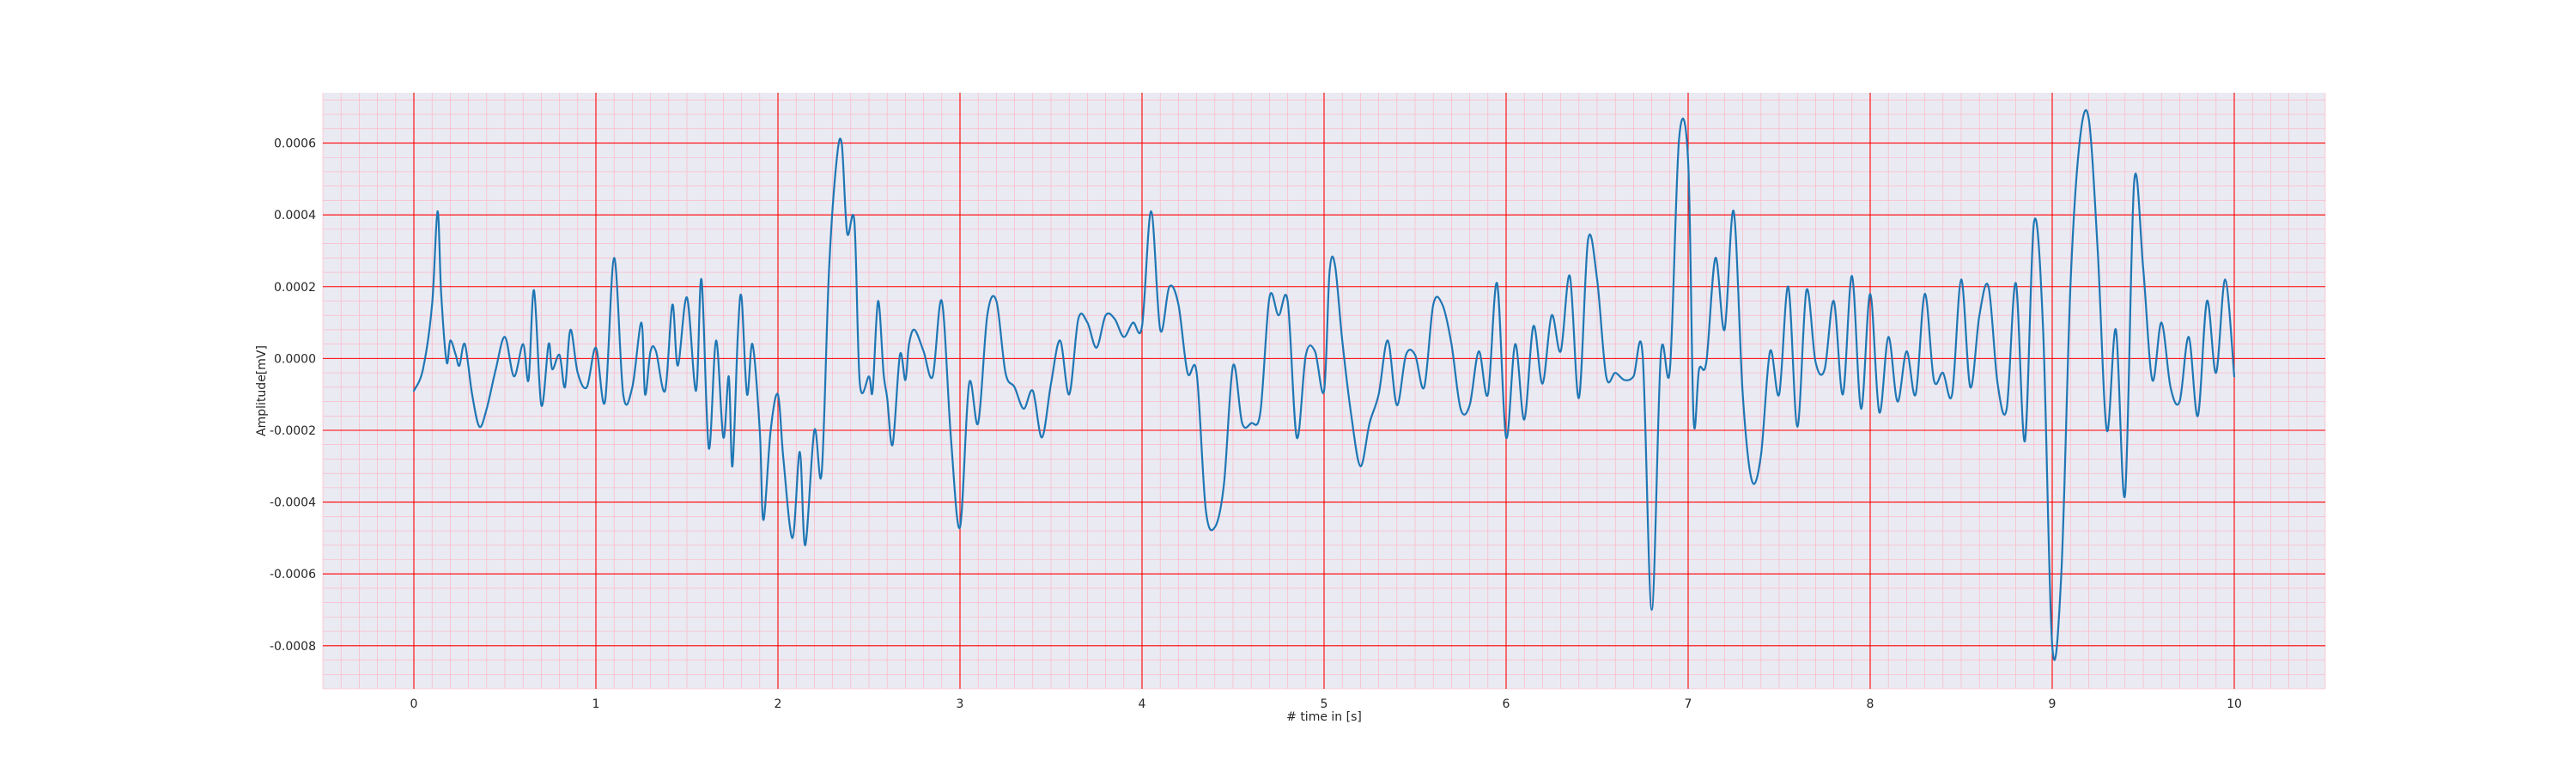  What do you see at coordinates (1142, 704) in the screenshot?
I see `x-tick-label: 4` at bounding box center [1142, 704].